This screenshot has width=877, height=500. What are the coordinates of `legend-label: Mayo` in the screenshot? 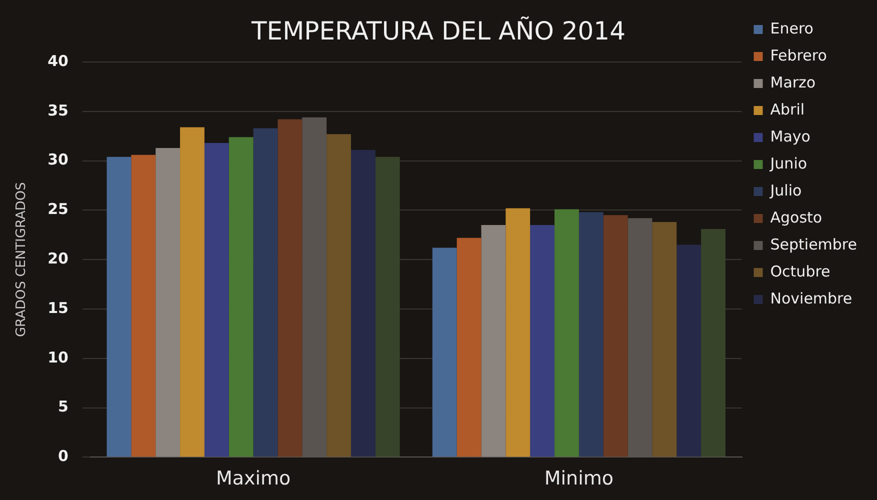 It's located at (790, 136).